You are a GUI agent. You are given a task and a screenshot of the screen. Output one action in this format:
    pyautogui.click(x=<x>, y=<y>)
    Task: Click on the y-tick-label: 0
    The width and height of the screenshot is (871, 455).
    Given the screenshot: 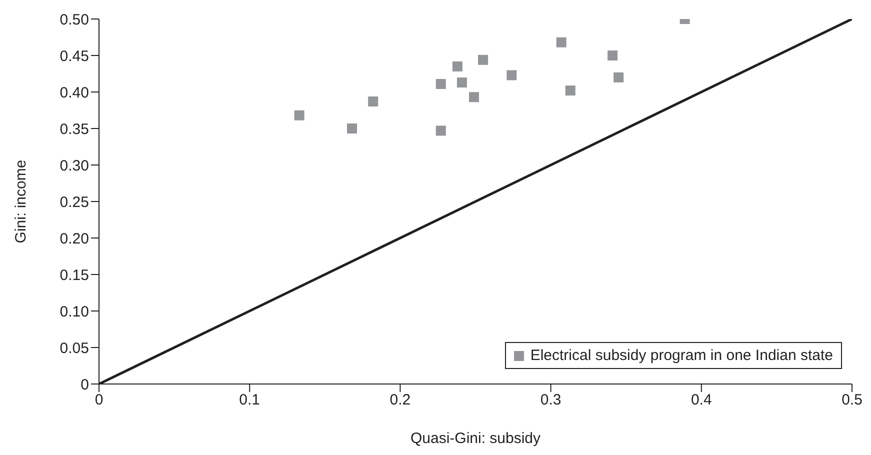 What is the action you would take?
    pyautogui.click(x=84, y=385)
    